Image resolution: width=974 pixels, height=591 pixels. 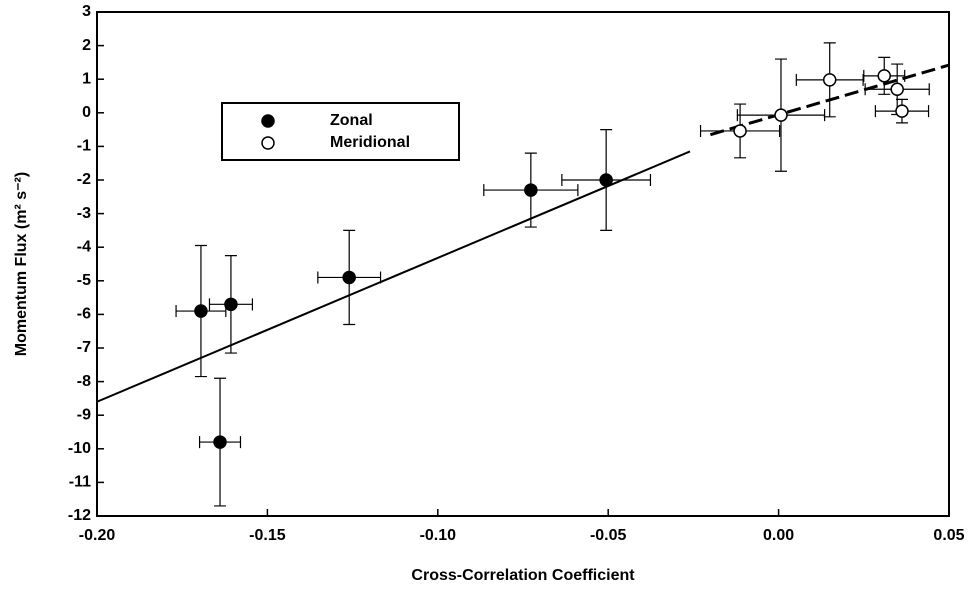 I want to click on y-tick-label: -7, so click(x=84, y=347).